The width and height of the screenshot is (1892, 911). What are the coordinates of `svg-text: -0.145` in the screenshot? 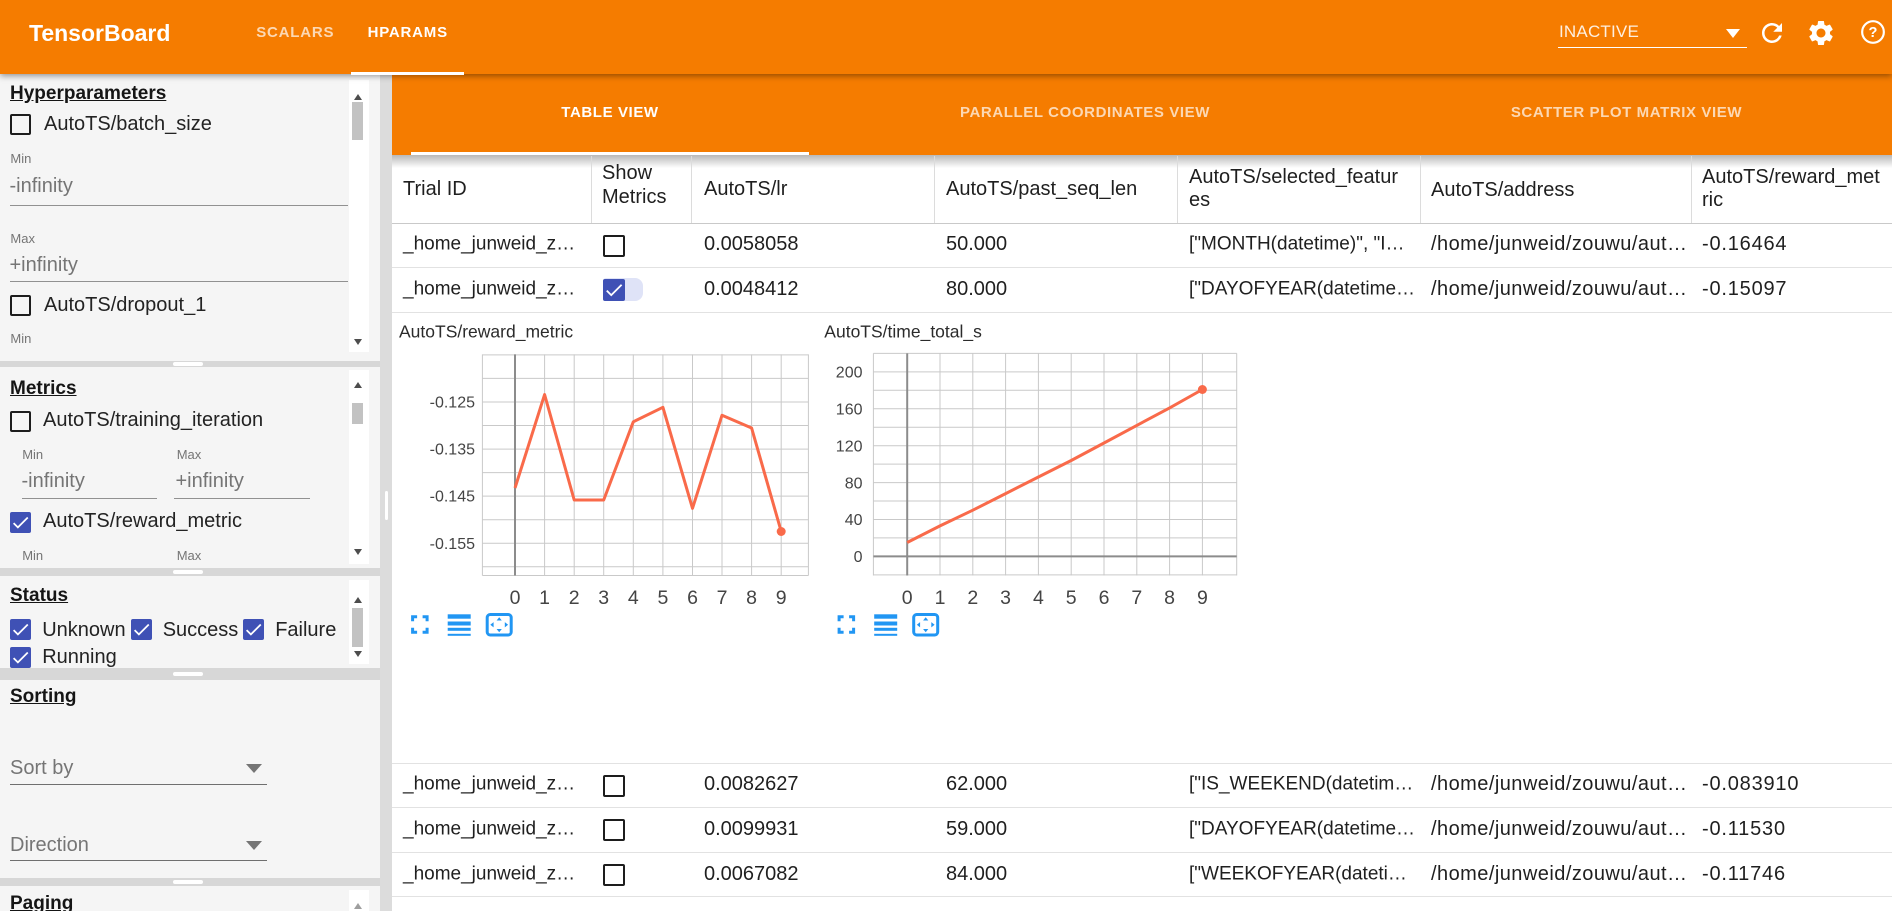 It's located at (451, 497).